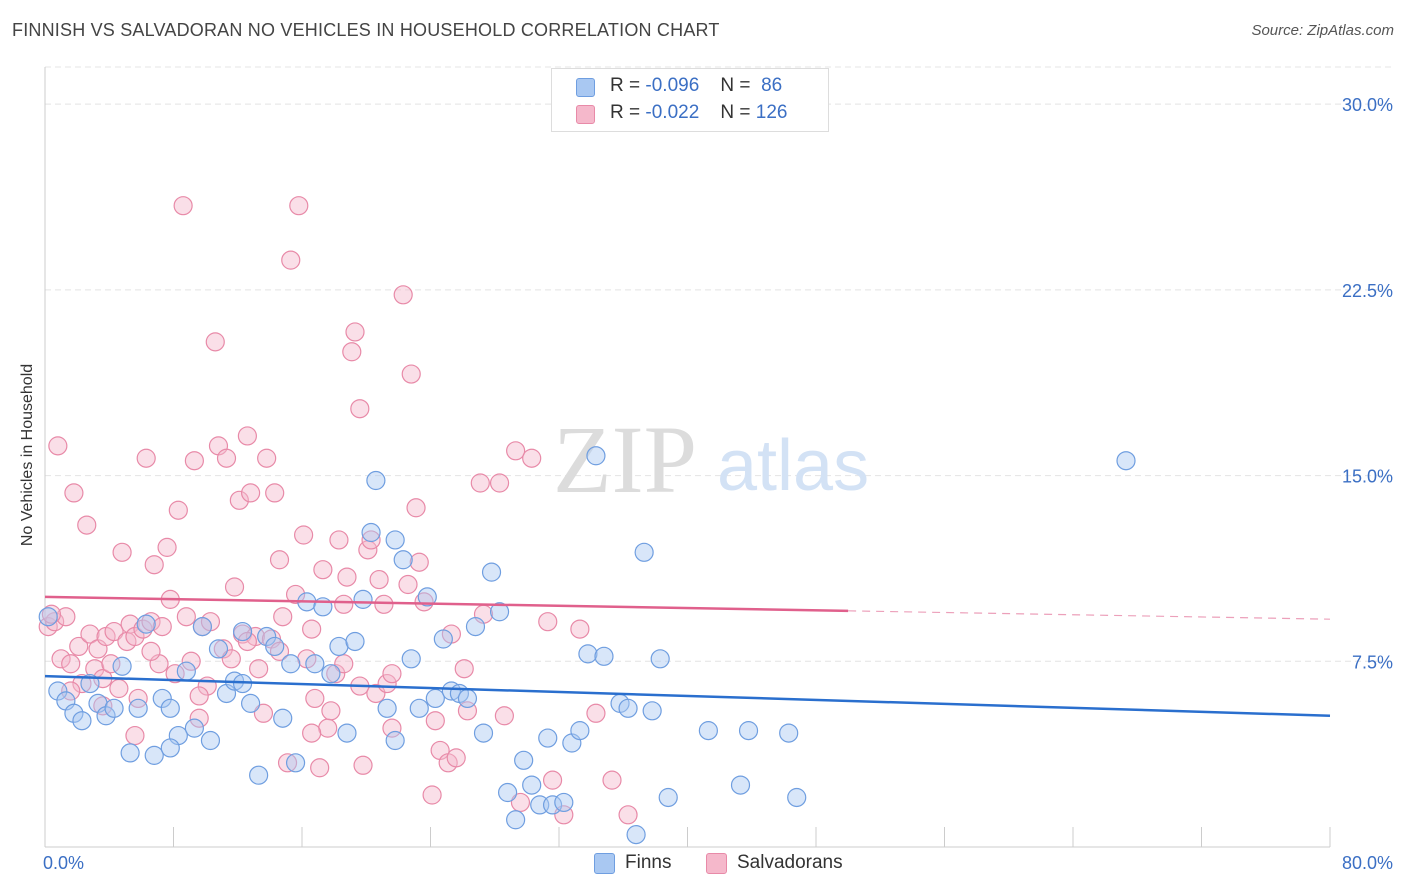  Describe the element at coordinates (1367, 477) in the screenshot. I see `y-tick-label-1: 15.0%` at that location.